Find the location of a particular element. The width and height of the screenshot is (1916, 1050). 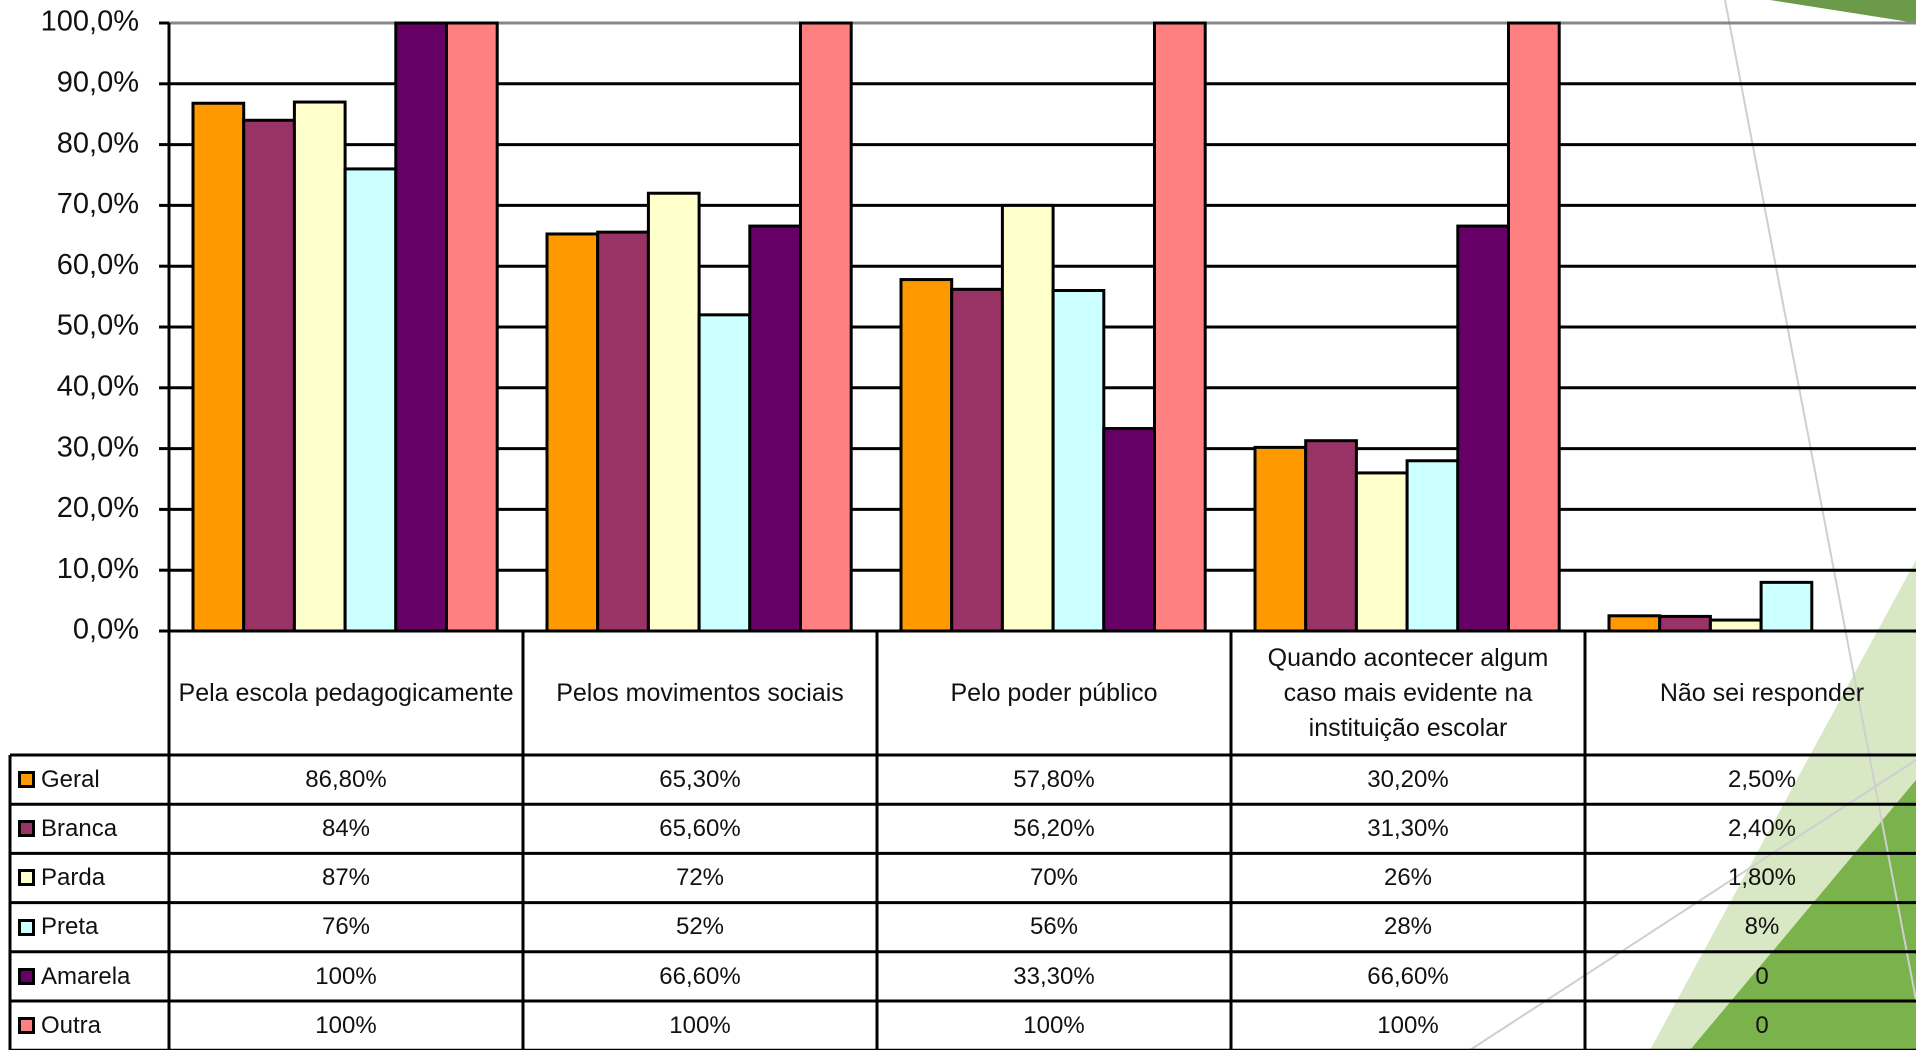

y-tick-label: 50,0% is located at coordinates (98, 326).